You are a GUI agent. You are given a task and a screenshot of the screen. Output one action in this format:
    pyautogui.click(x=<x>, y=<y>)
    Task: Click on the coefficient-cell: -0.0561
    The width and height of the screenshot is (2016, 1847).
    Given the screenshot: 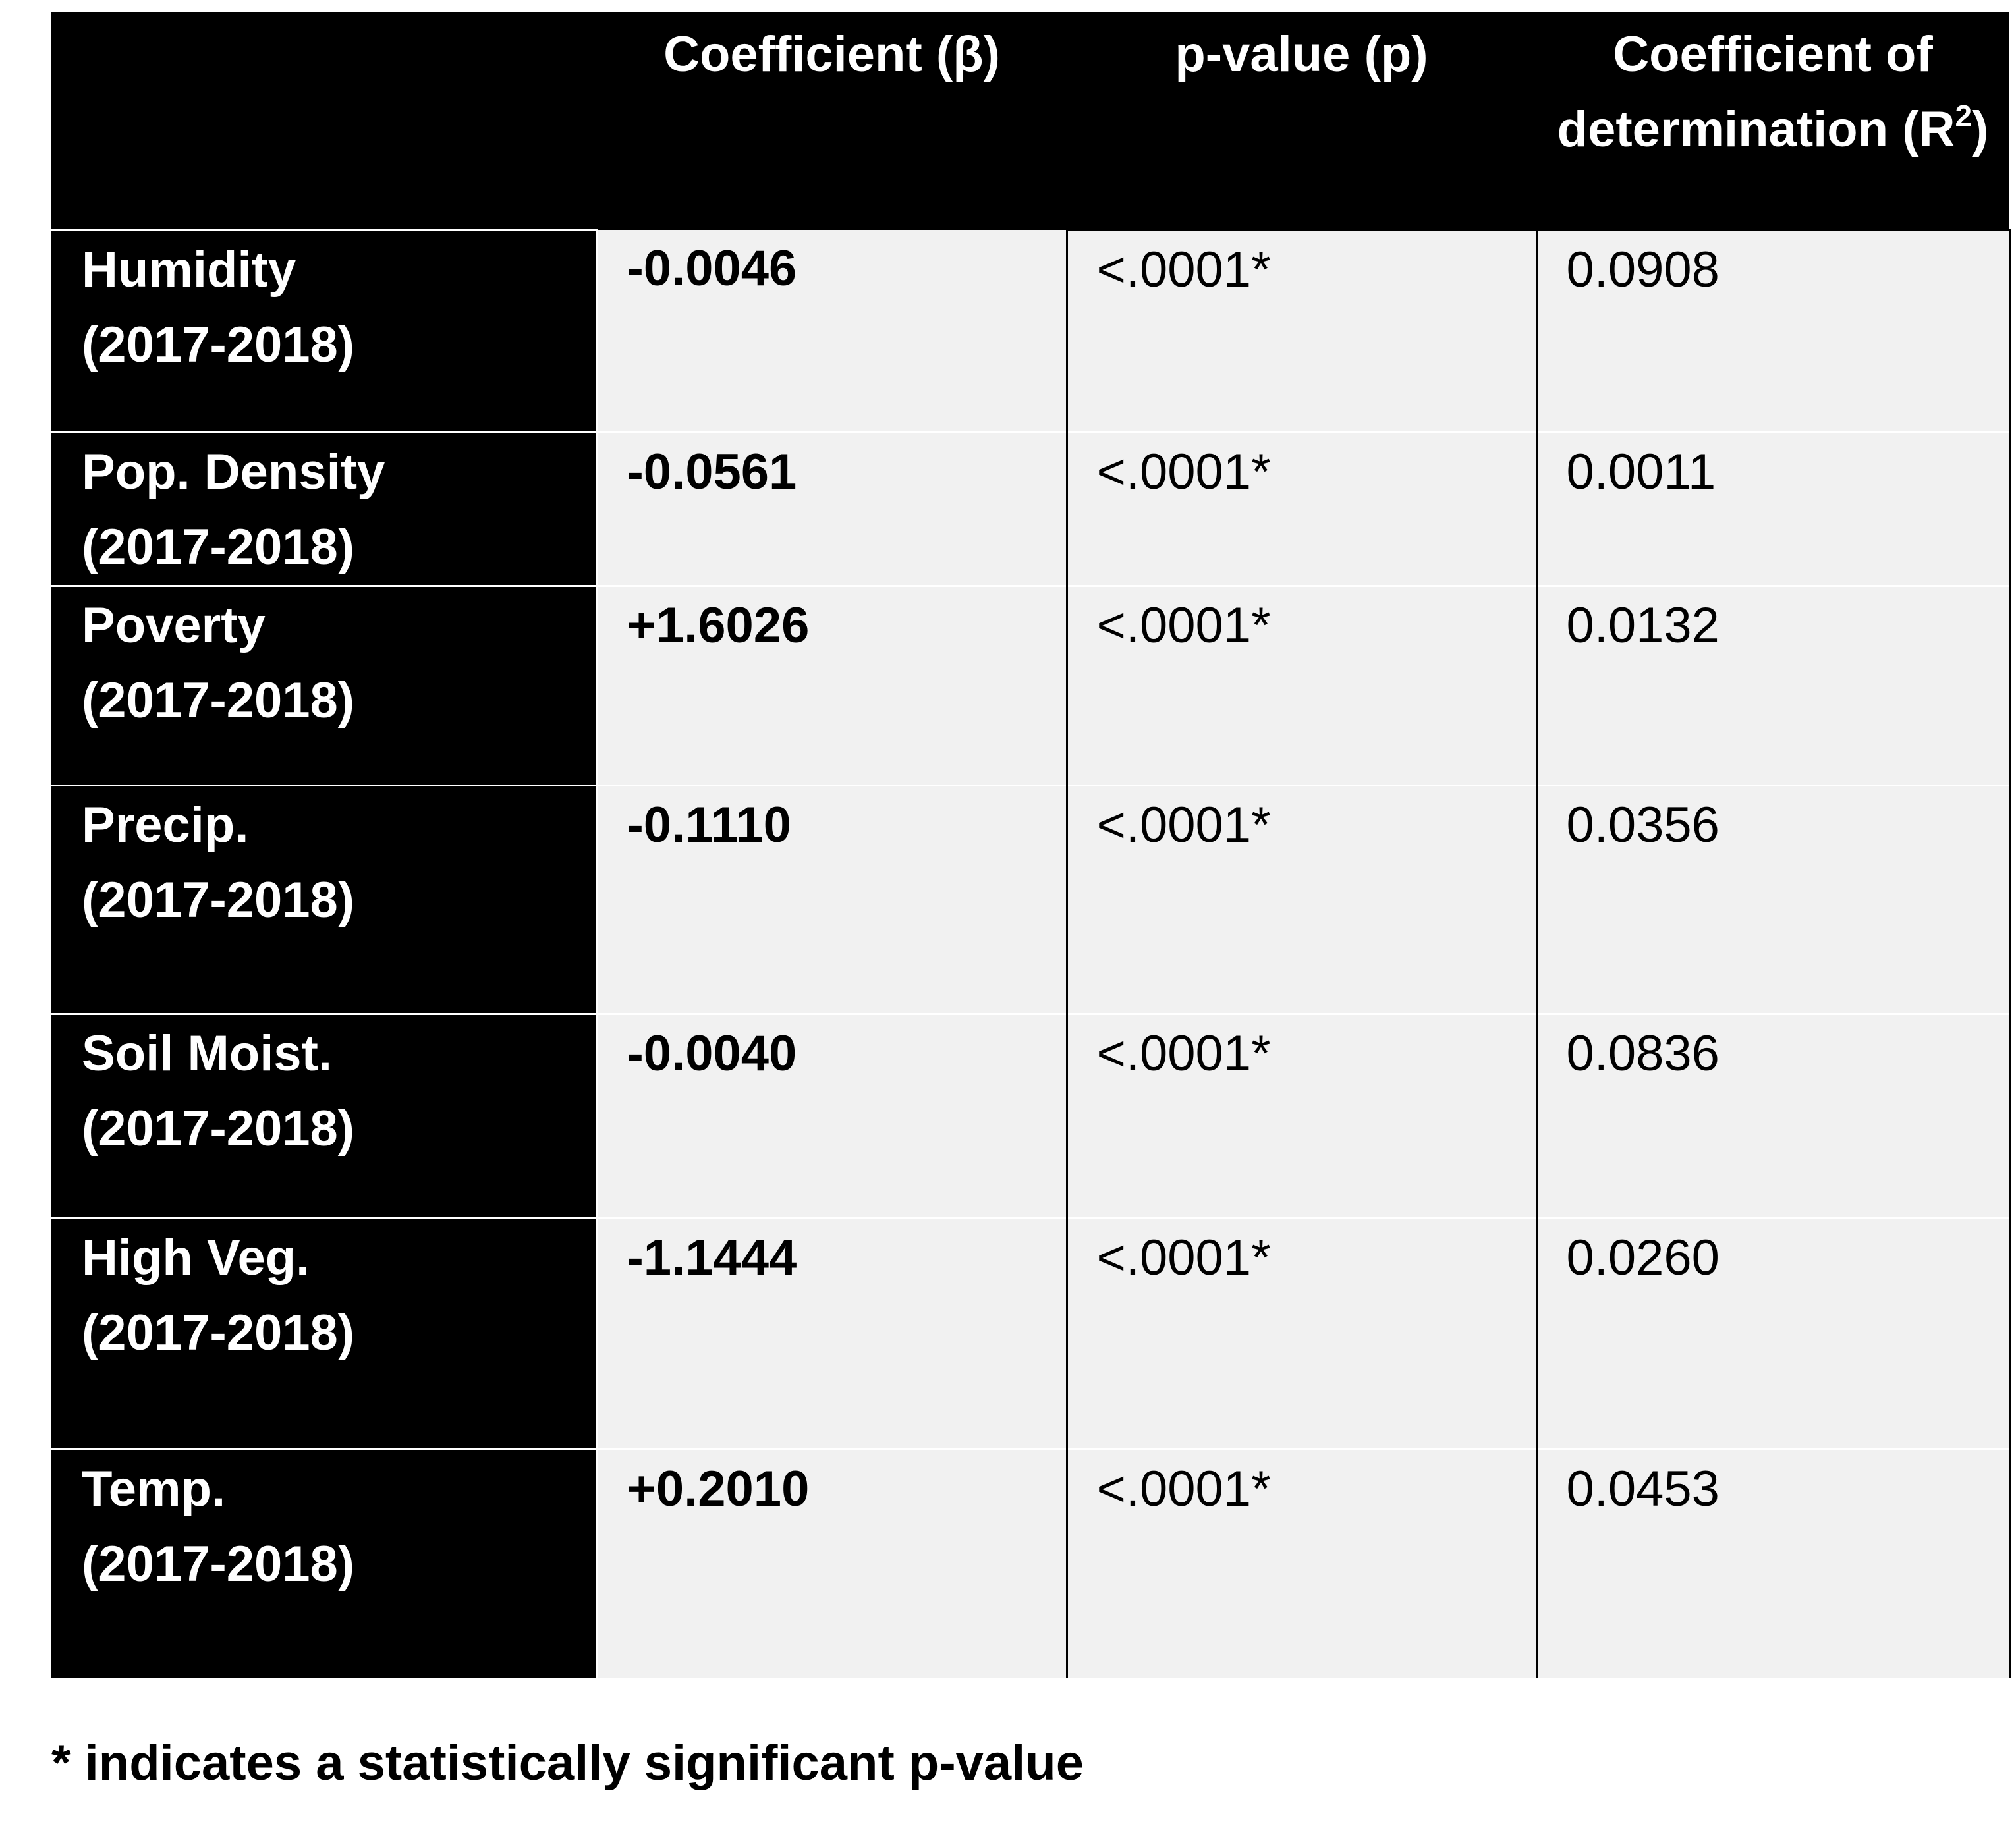 What is the action you would take?
    pyautogui.click(x=832, y=508)
    